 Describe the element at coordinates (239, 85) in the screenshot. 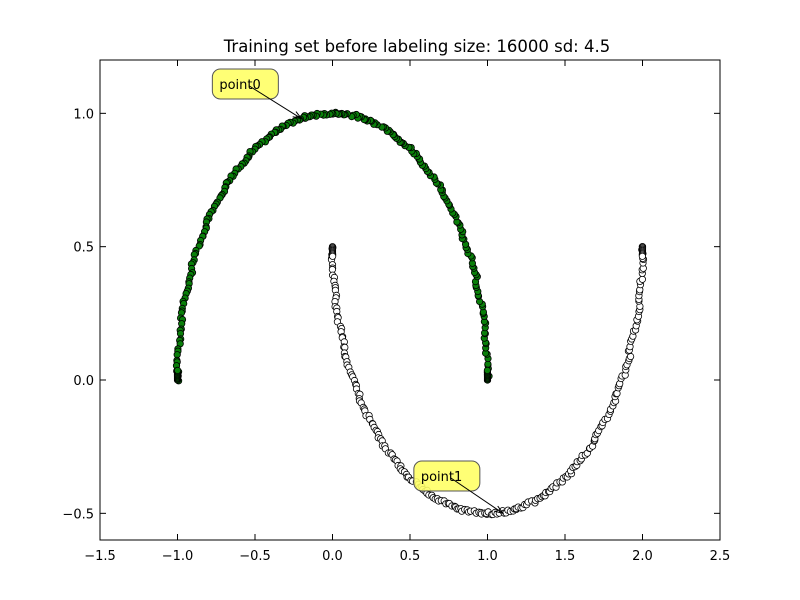

I see `annotation-label: point0` at that location.